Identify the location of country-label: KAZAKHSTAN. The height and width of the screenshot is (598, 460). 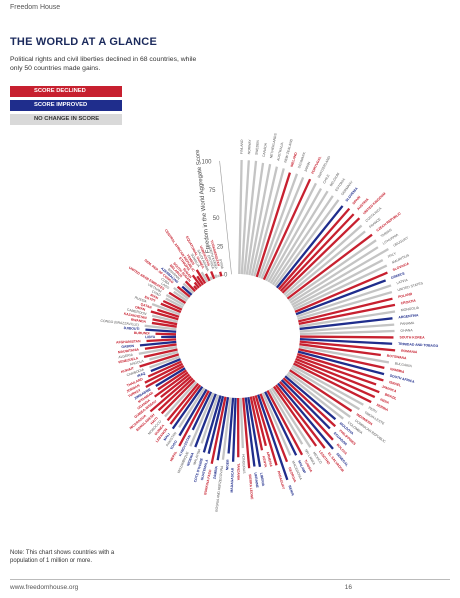
(135, 316).